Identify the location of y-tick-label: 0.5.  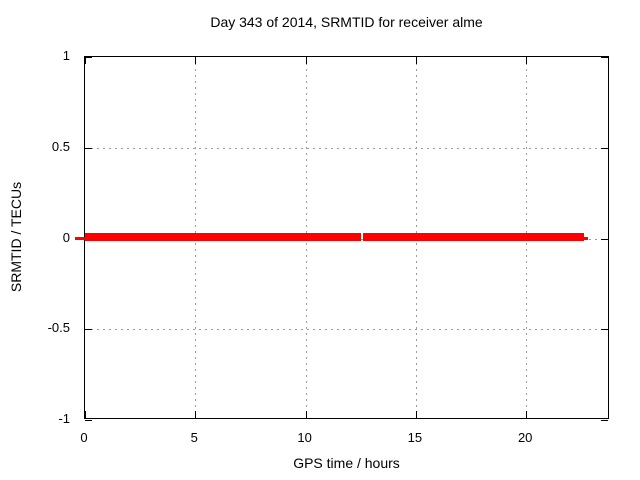
(60, 146).